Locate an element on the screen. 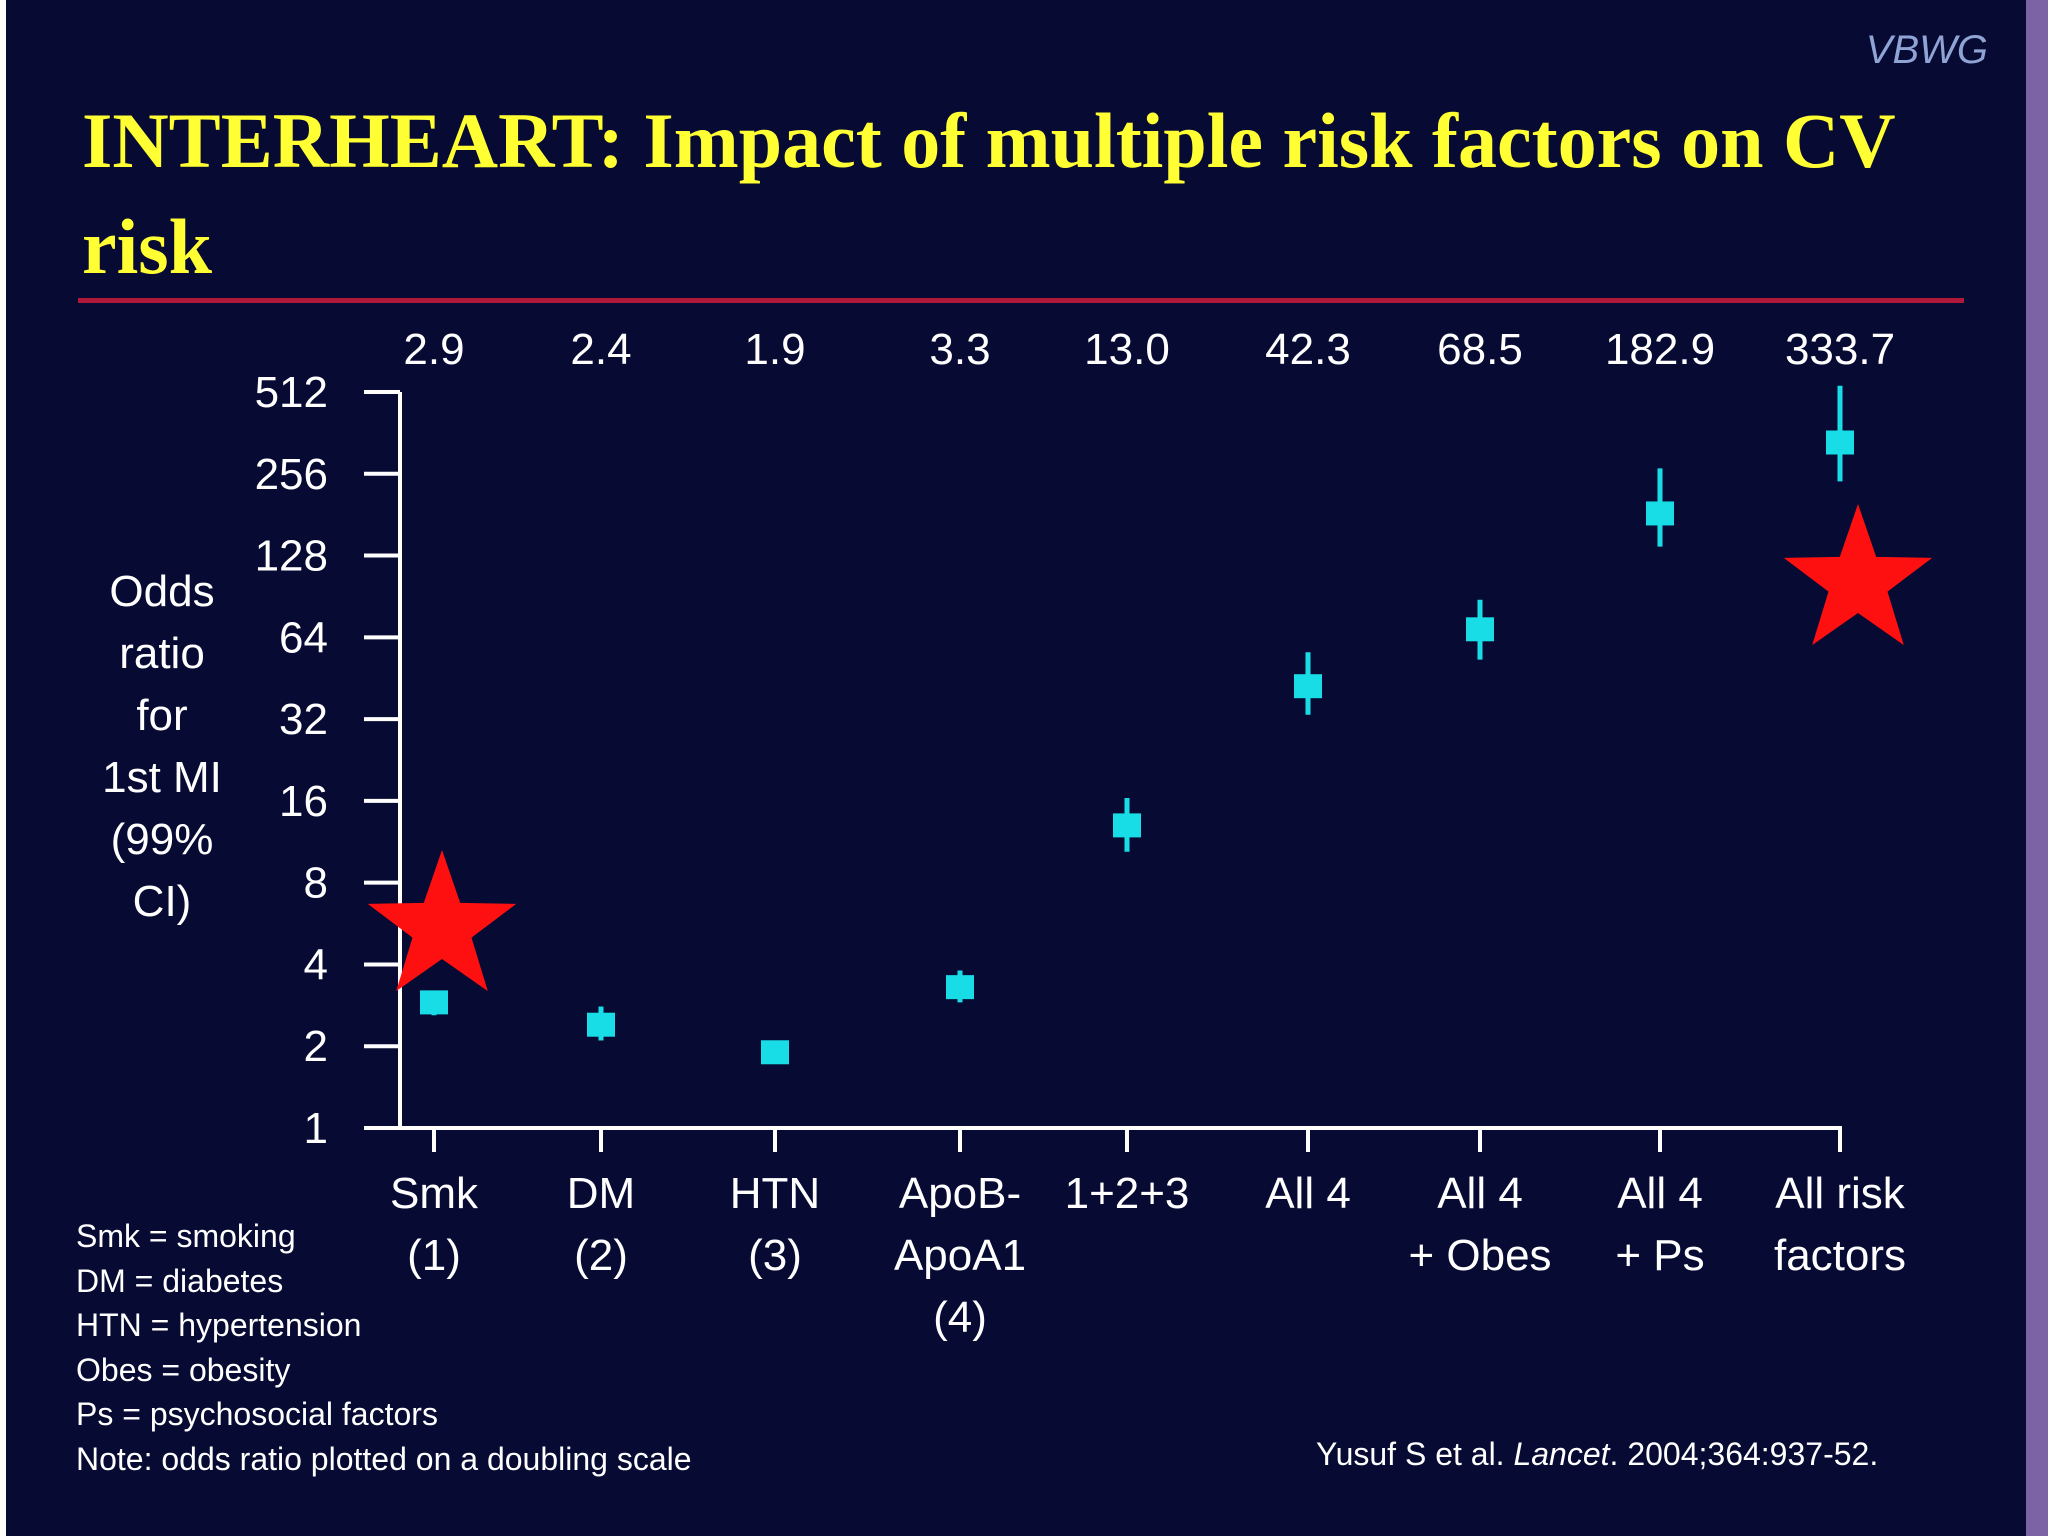 The height and width of the screenshot is (1536, 2048). y-tick-label: 8 is located at coordinates (316, 883).